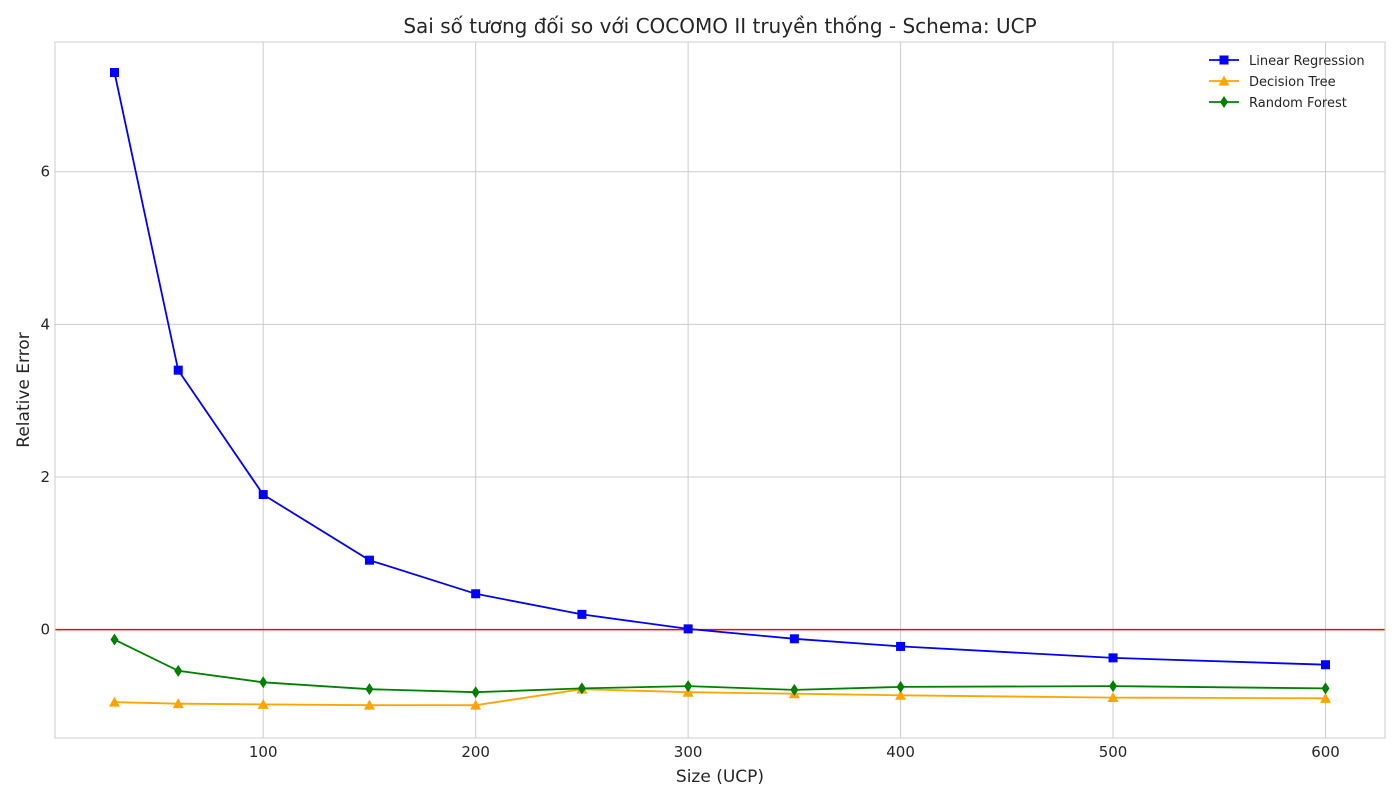 Image resolution: width=1400 pixels, height=800 pixels. What do you see at coordinates (45, 172) in the screenshot?
I see `y-tick-label: 6` at bounding box center [45, 172].